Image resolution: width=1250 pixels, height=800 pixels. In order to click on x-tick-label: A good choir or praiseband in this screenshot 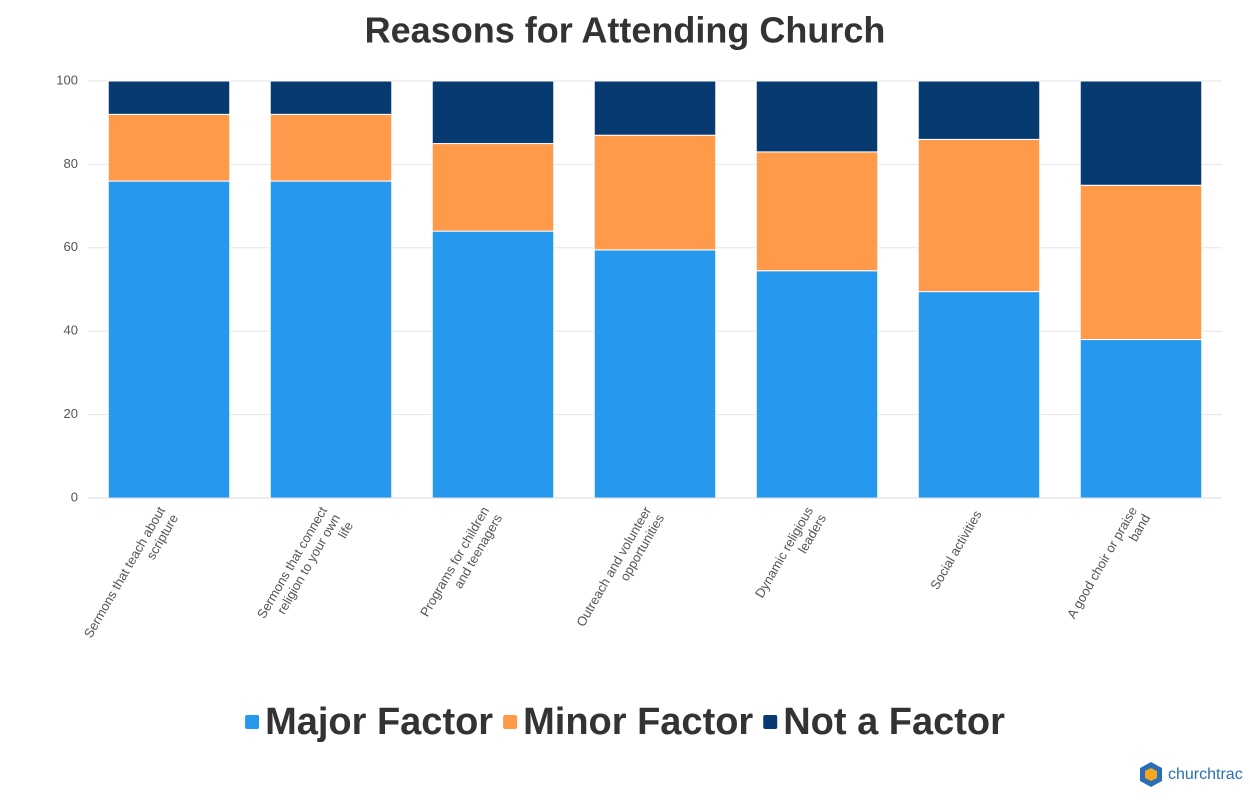, I will do `click(1108, 566)`.